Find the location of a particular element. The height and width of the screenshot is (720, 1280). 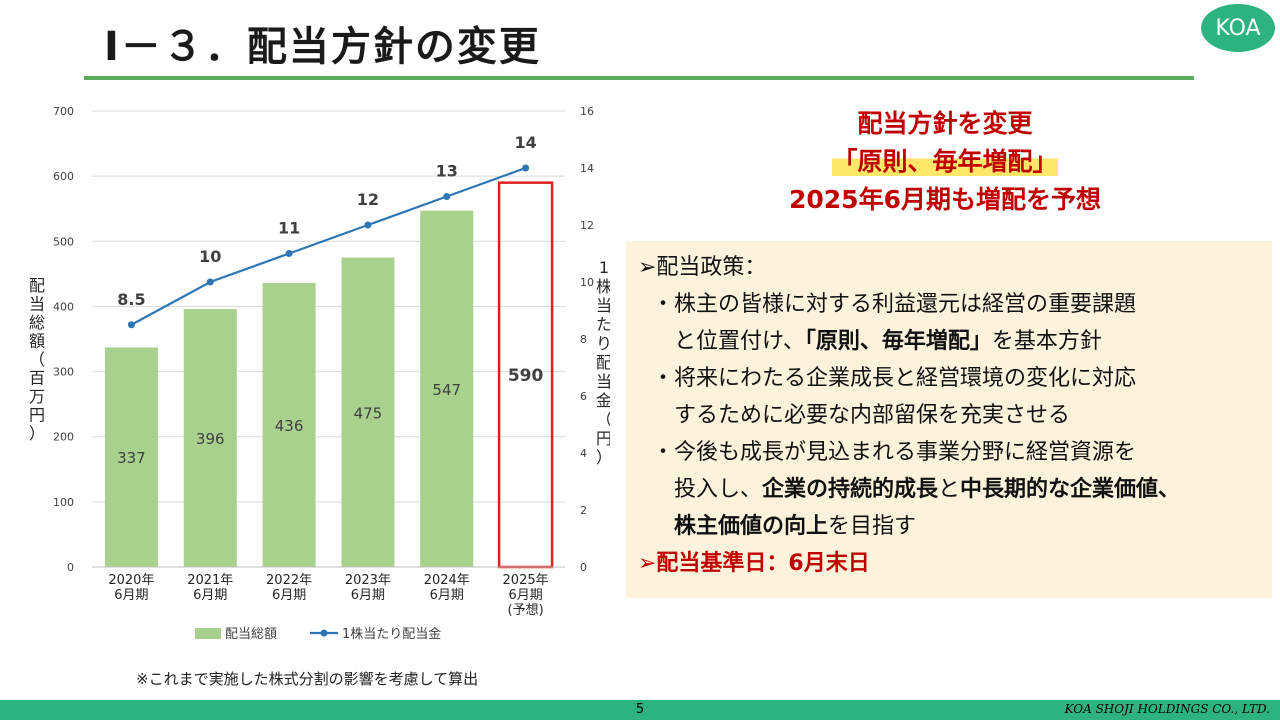

policy-bullet-1: ・株主の皆様に対する利益還元は経営の重要課題 is located at coordinates (894, 304).